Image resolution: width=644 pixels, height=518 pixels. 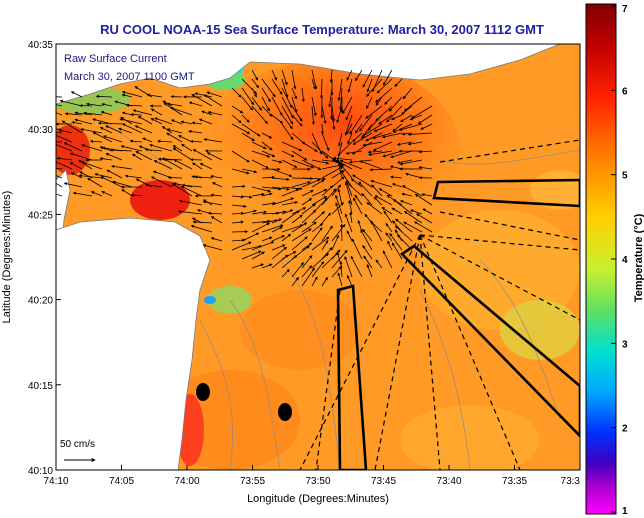 What do you see at coordinates (40, 386) in the screenshot?
I see `y-tick-label: 40:15` at bounding box center [40, 386].